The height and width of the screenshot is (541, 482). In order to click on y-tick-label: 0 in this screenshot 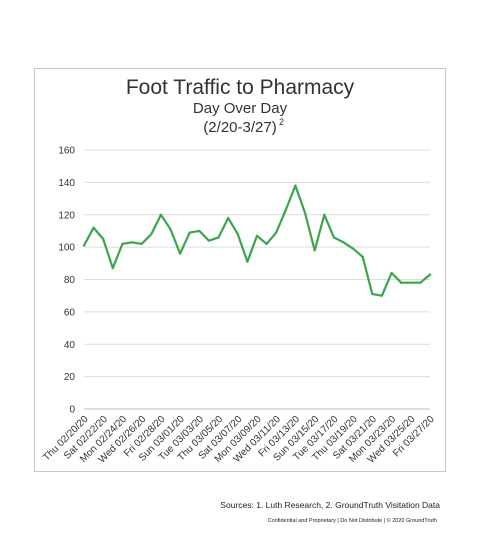, I will do `click(72, 410)`.